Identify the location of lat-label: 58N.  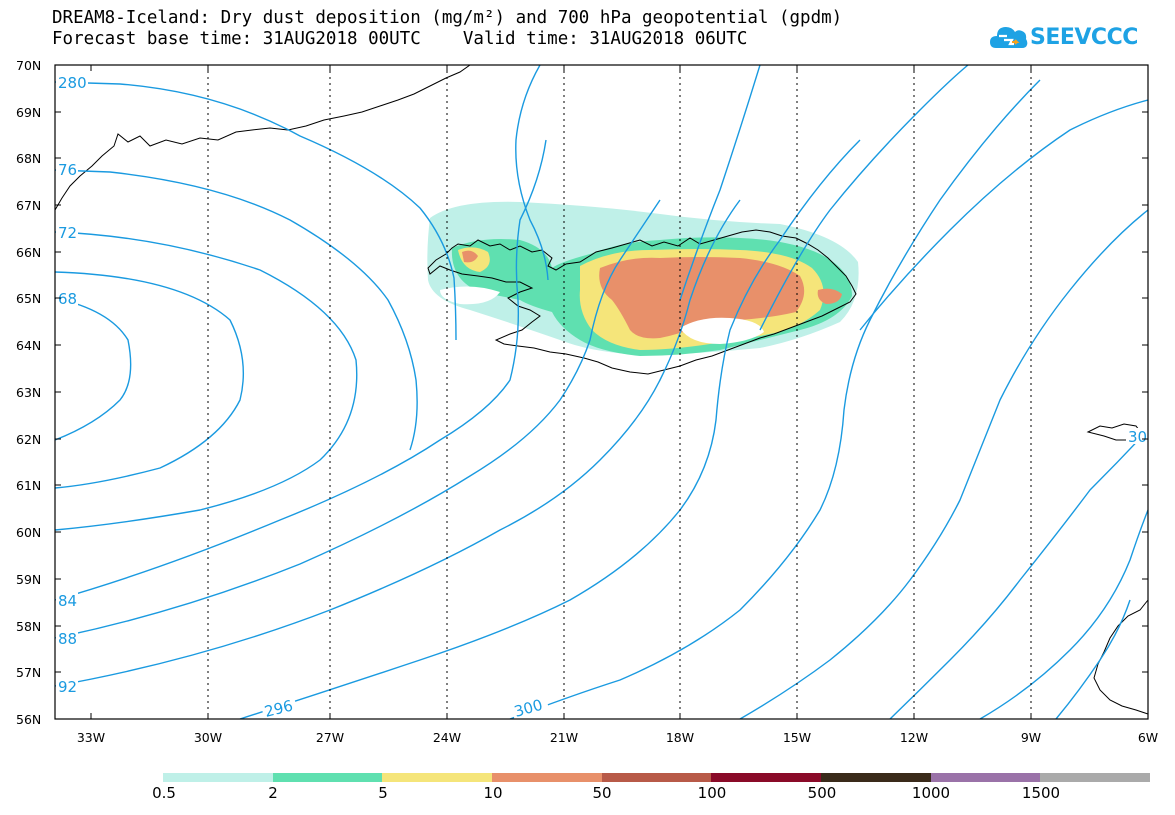
(28, 626).